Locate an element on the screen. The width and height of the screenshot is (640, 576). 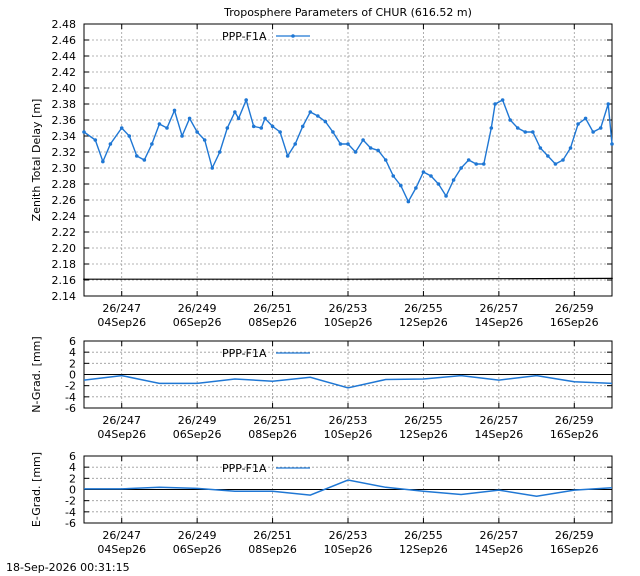
x-tick-date-label: 12Sep26 is located at coordinates (423, 322).